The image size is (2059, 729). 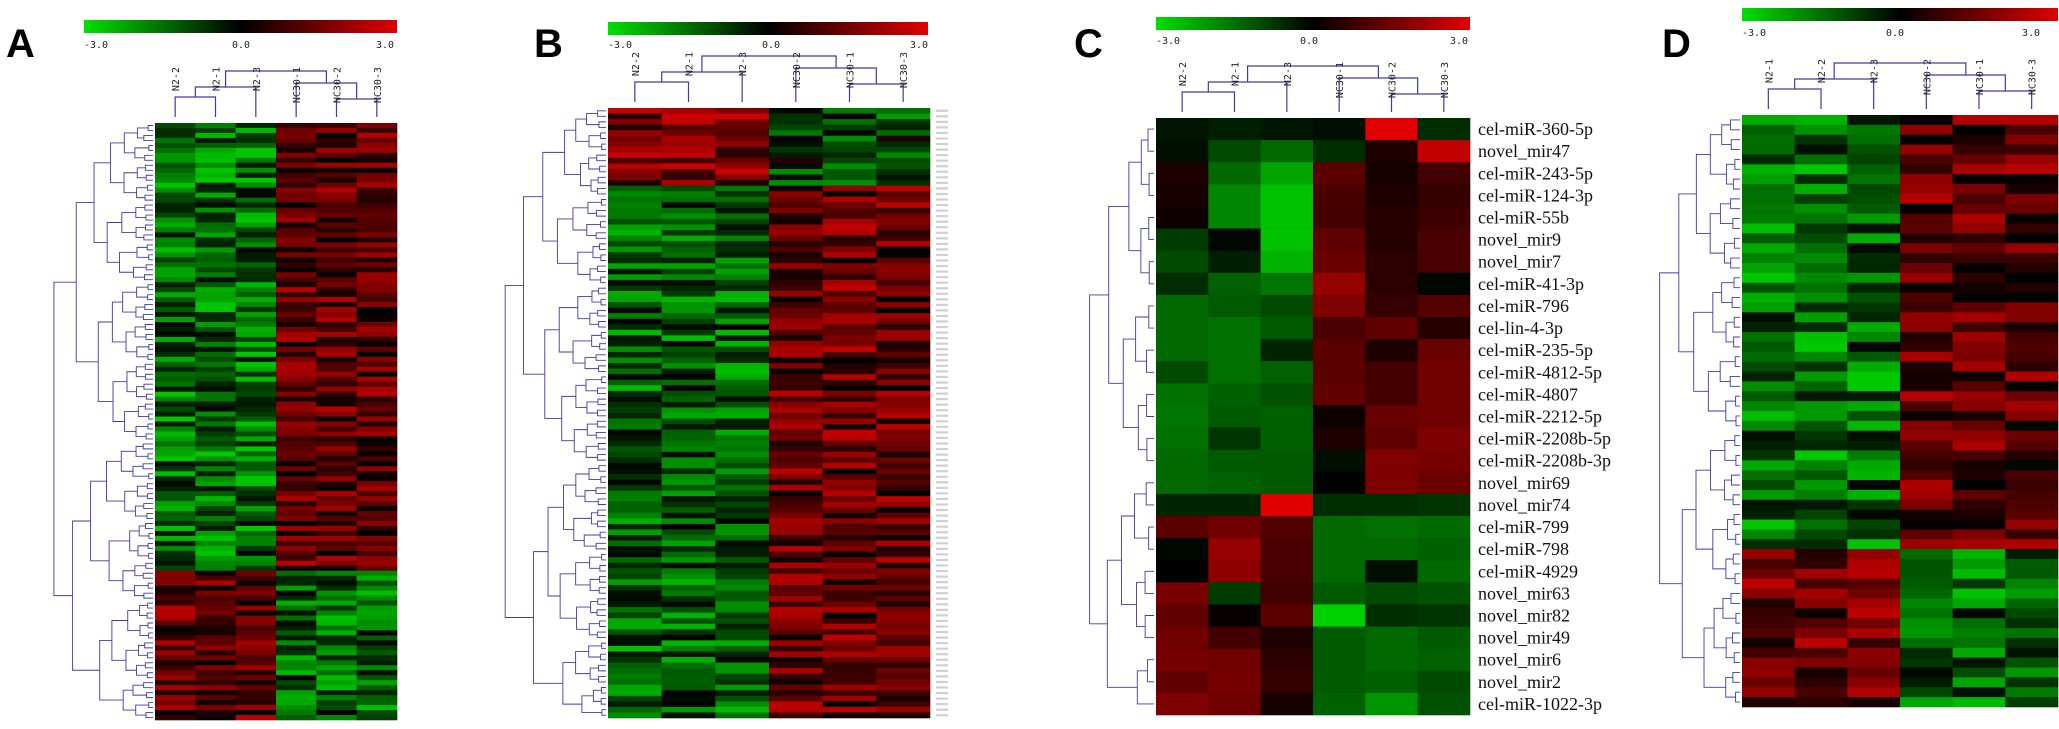 I want to click on colorbar-mid-label: 0.0, so click(x=1895, y=33).